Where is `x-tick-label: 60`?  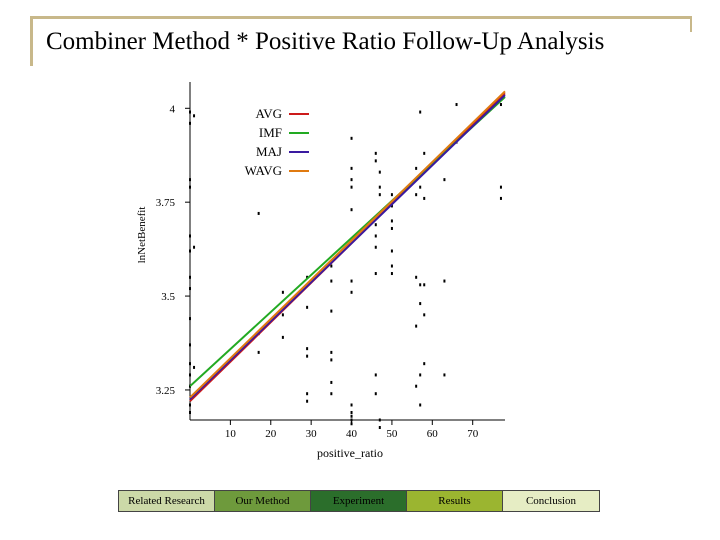 x-tick-label: 60 is located at coordinates (433, 434).